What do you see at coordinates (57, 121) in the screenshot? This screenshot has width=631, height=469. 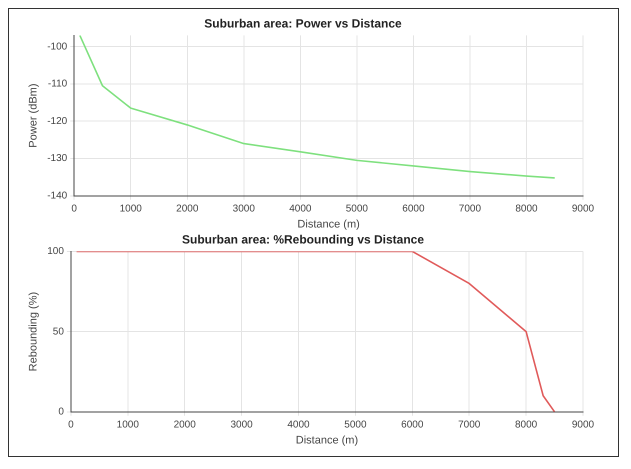 I see `y-tick-label: -120` at bounding box center [57, 121].